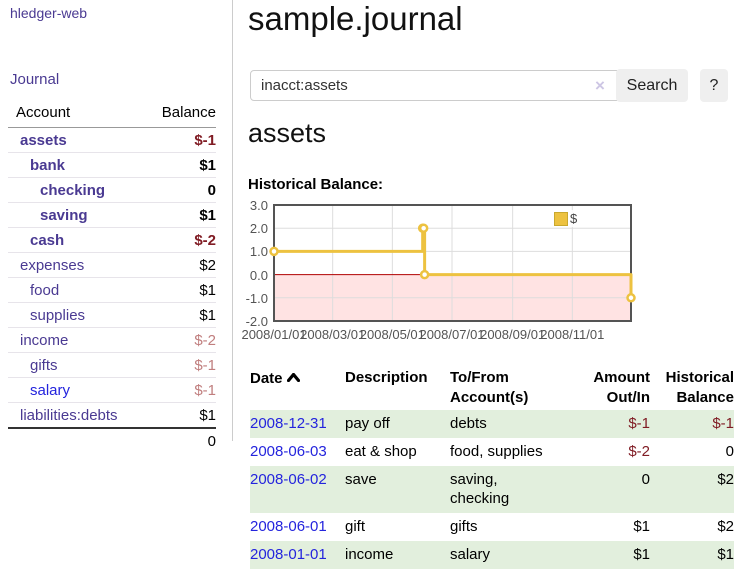 The height and width of the screenshot is (582, 742). Describe the element at coordinates (288, 554) in the screenshot. I see `txn-date-link: 2008-01-01` at that location.